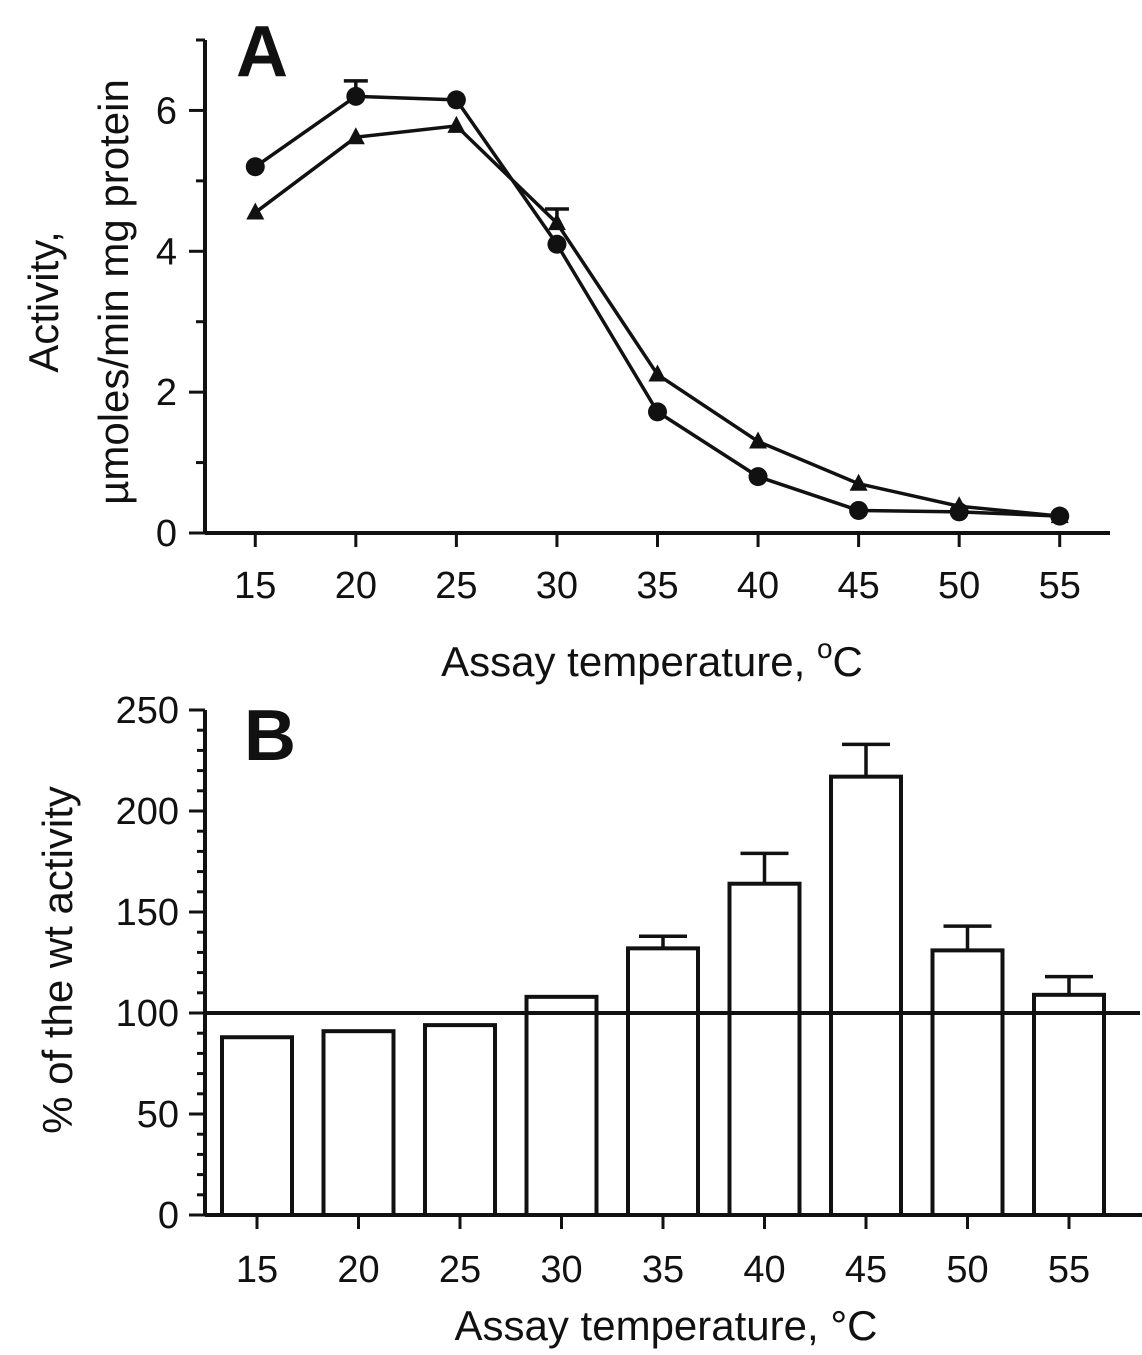 The image size is (1142, 1355). I want to click on panel-a-x-tick-label: 50, so click(959, 586).